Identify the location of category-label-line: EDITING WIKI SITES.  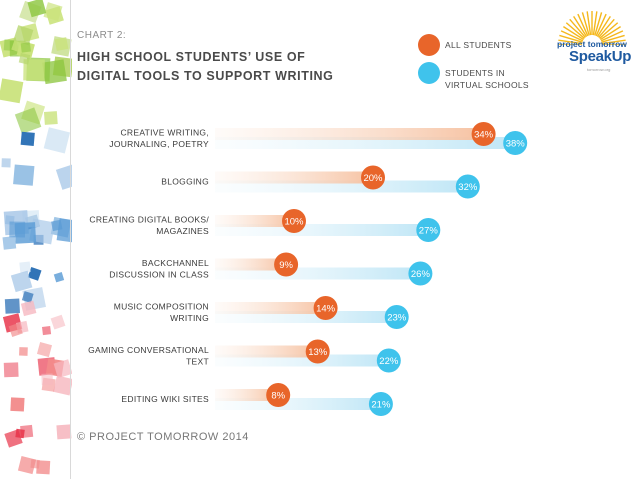
(165, 399).